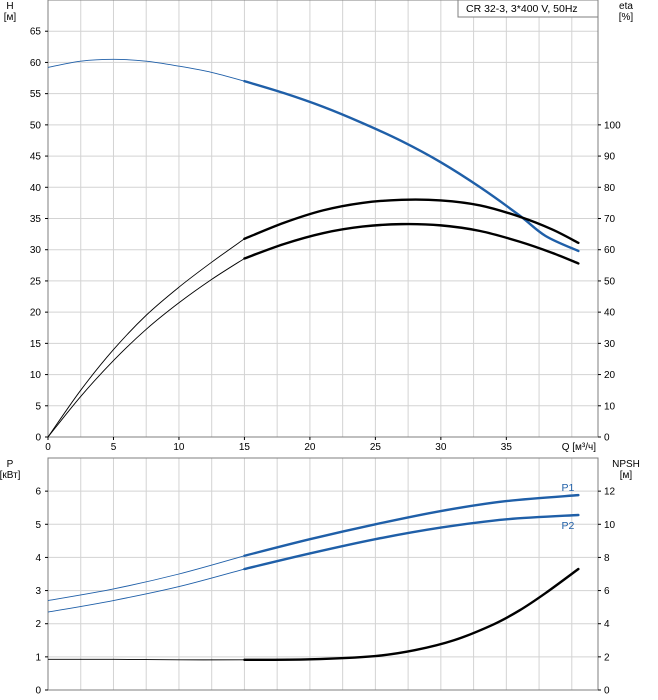  Describe the element at coordinates (36, 375) in the screenshot. I see `y-left-tick-label: 10` at that location.